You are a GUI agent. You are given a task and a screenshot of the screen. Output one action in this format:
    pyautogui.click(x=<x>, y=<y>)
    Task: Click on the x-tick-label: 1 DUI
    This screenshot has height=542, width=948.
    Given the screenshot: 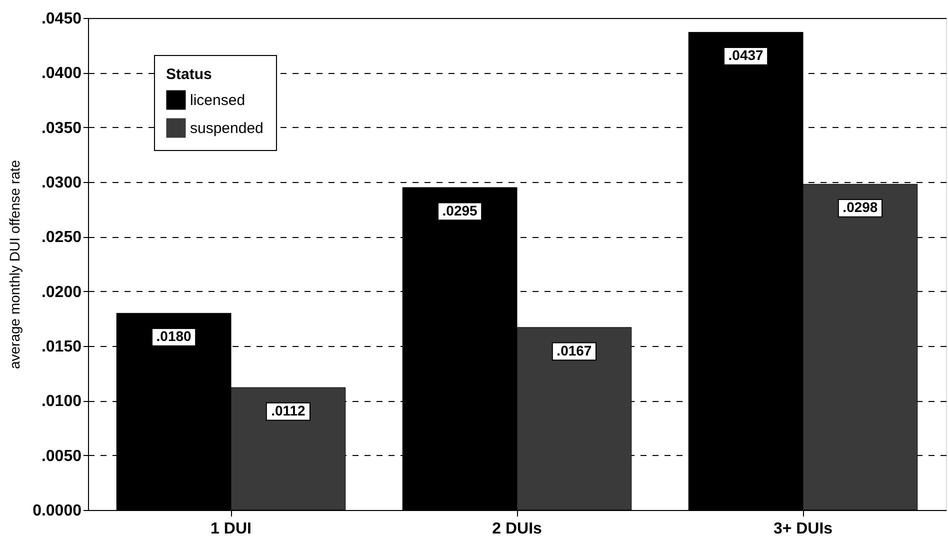 What is the action you would take?
    pyautogui.click(x=231, y=529)
    